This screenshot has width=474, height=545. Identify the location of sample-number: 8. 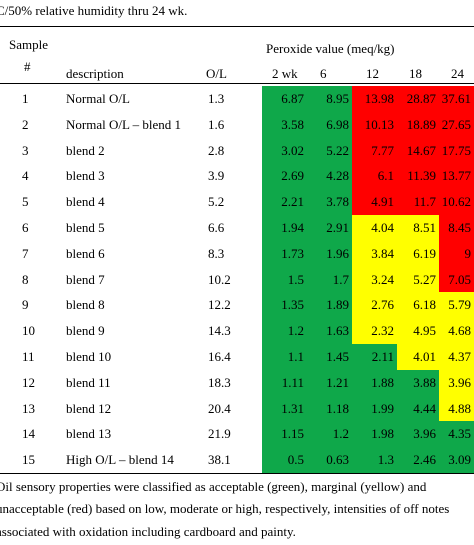
(25, 279).